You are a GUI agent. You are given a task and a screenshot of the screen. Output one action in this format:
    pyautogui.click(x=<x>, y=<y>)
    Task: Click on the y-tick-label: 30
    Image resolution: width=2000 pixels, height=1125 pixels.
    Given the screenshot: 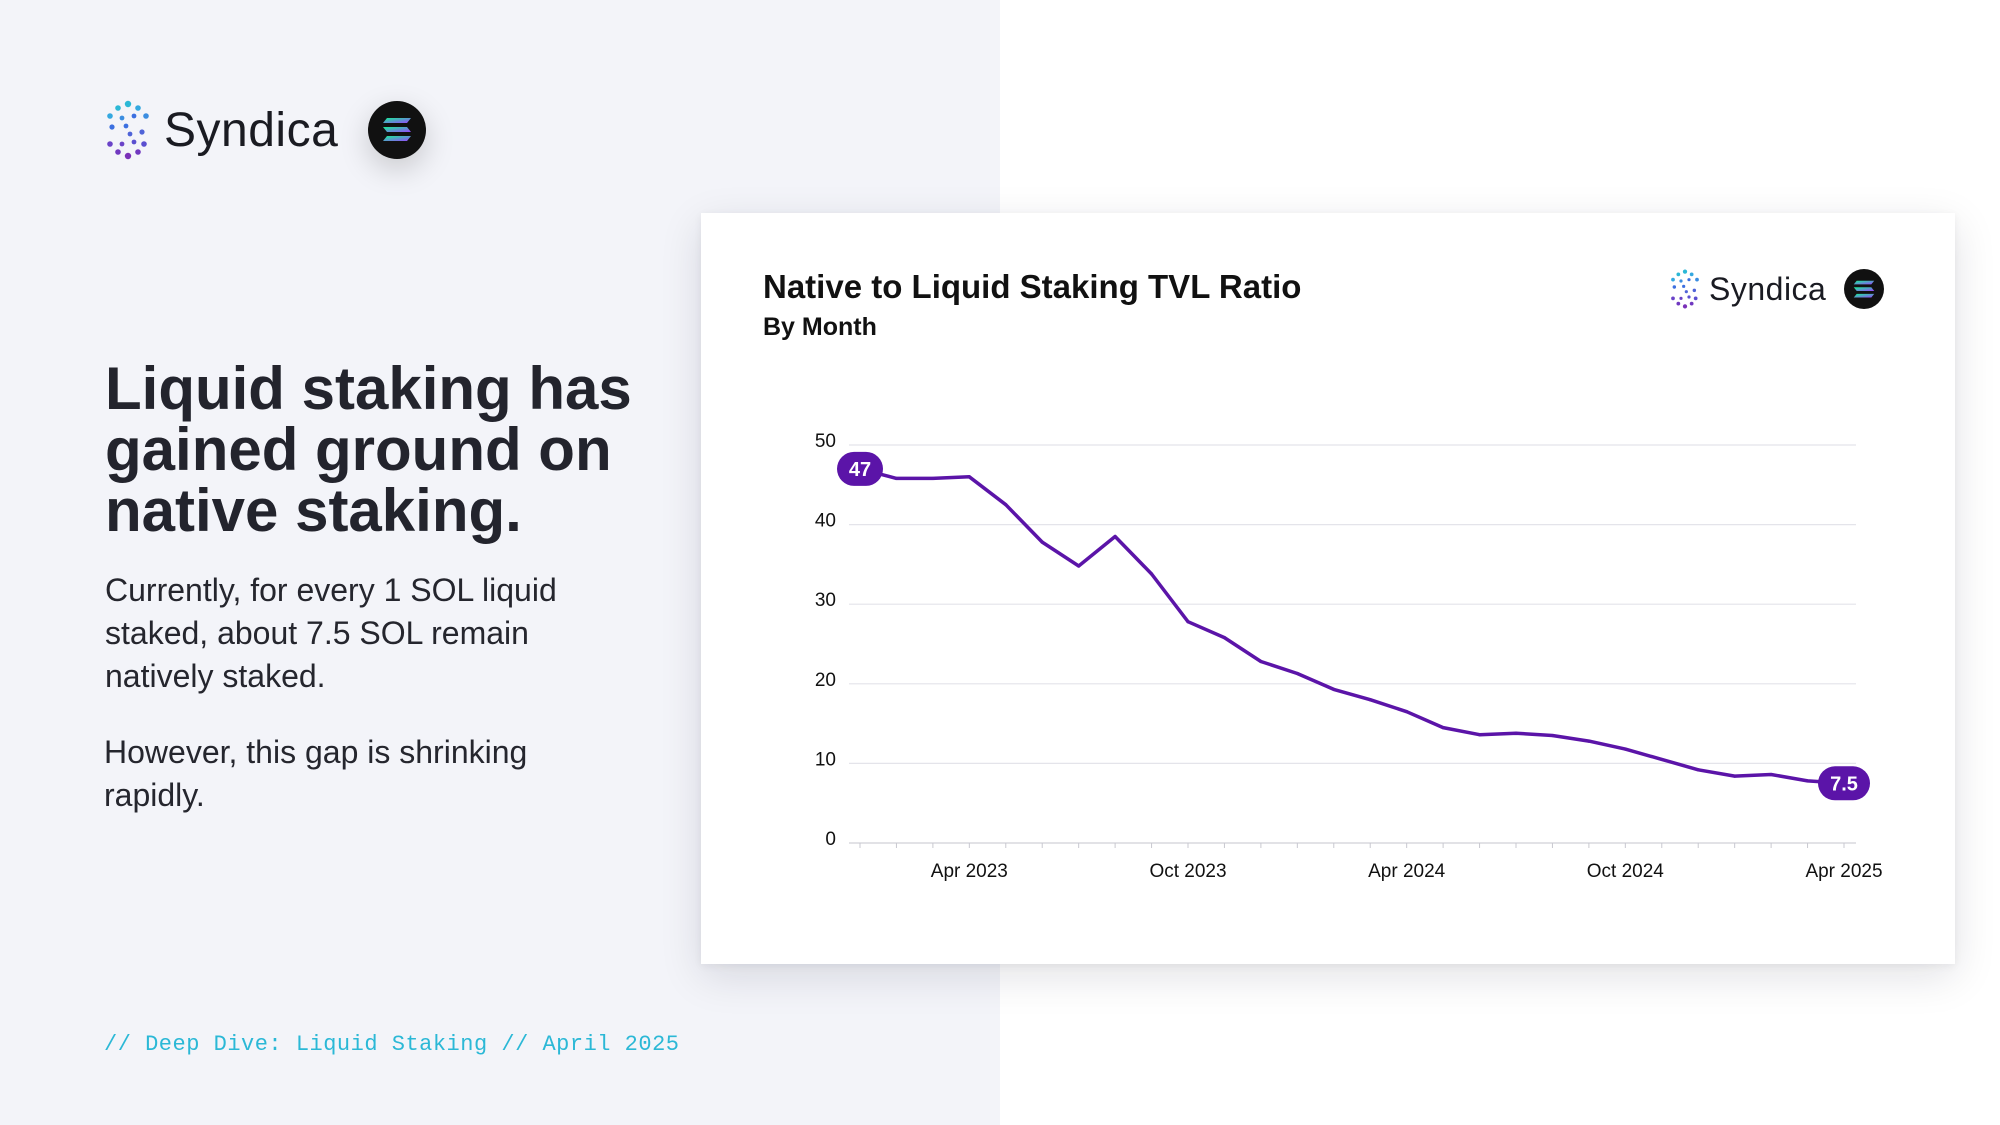 What is the action you would take?
    pyautogui.click(x=825, y=600)
    